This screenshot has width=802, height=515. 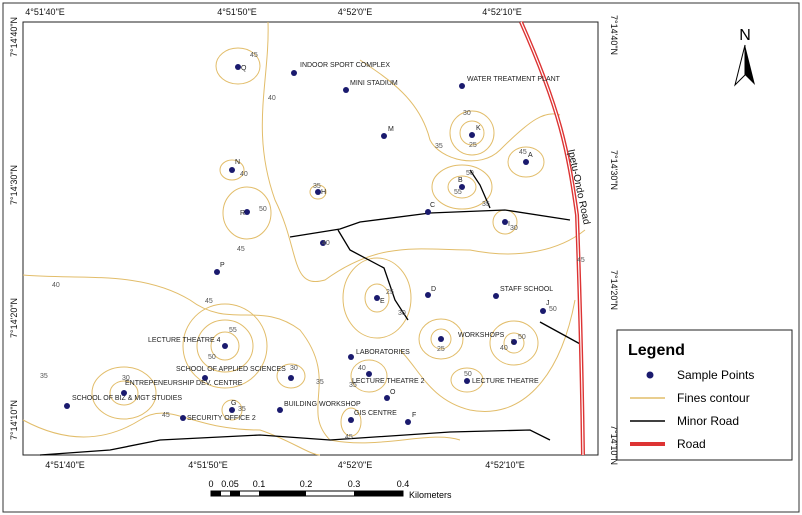 What do you see at coordinates (713, 398) in the screenshot?
I see `legend-item: Fines contour` at bounding box center [713, 398].